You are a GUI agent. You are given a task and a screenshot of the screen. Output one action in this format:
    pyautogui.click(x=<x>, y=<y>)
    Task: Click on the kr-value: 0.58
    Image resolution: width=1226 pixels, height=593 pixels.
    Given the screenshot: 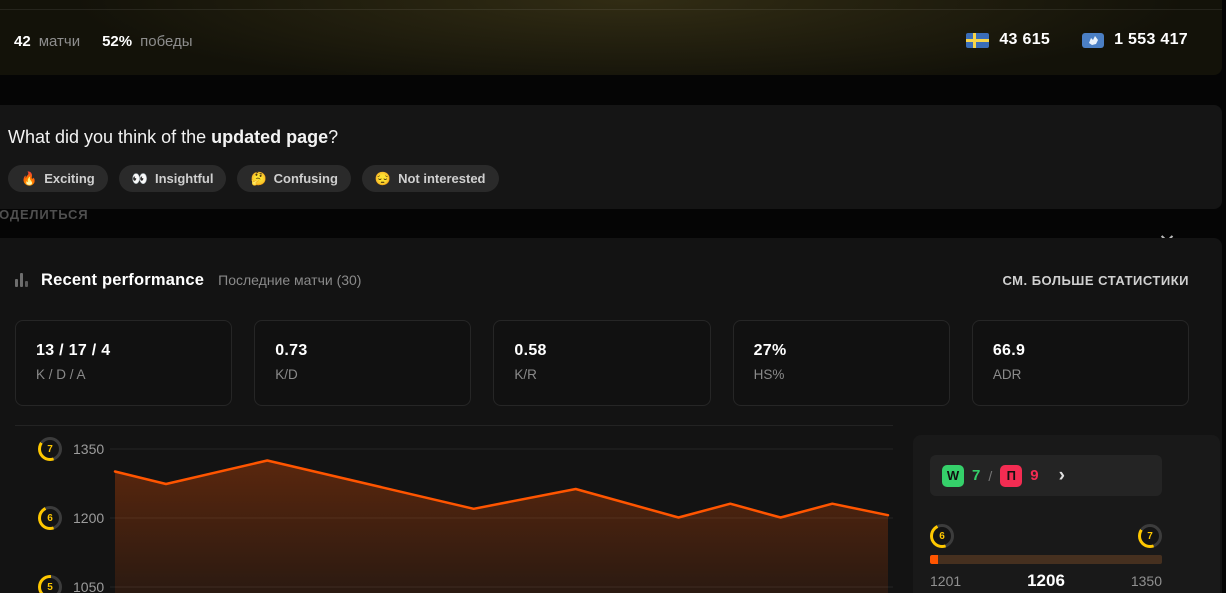 What is the action you would take?
    pyautogui.click(x=530, y=350)
    